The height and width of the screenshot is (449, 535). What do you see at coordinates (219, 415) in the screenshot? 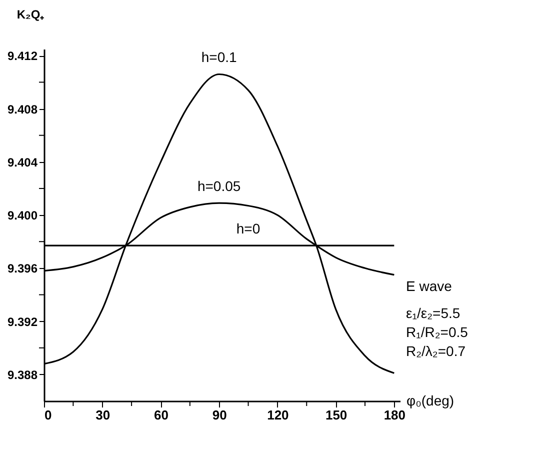
I see `x-tick-label: 90` at bounding box center [219, 415].